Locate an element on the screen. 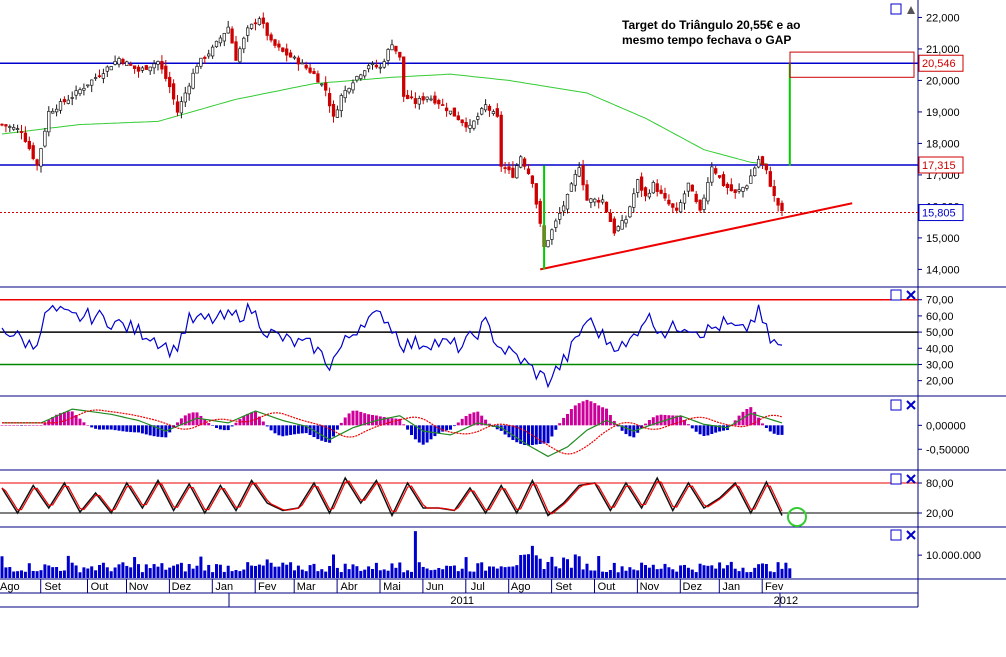  mountain-icon is located at coordinates (911, 10).